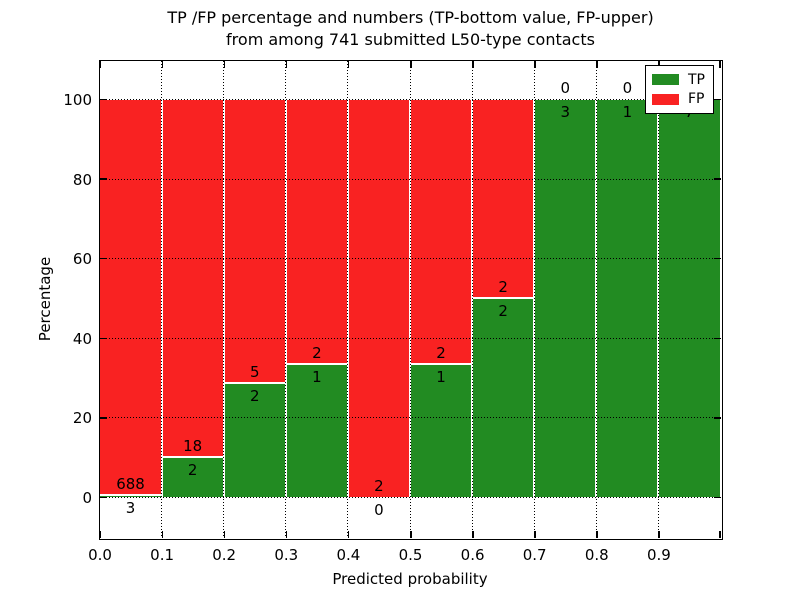 The width and height of the screenshot is (800, 600). What do you see at coordinates (130, 507) in the screenshot?
I see `bar-count-label-tp: 3` at bounding box center [130, 507].